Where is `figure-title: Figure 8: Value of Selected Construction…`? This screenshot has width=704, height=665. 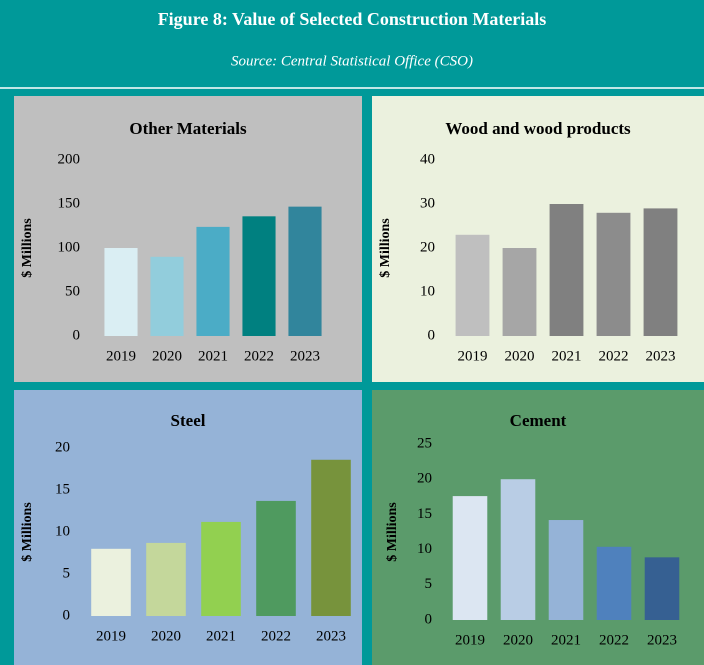
figure-title: Figure 8: Value of Selected Construction… is located at coordinates (352, 19).